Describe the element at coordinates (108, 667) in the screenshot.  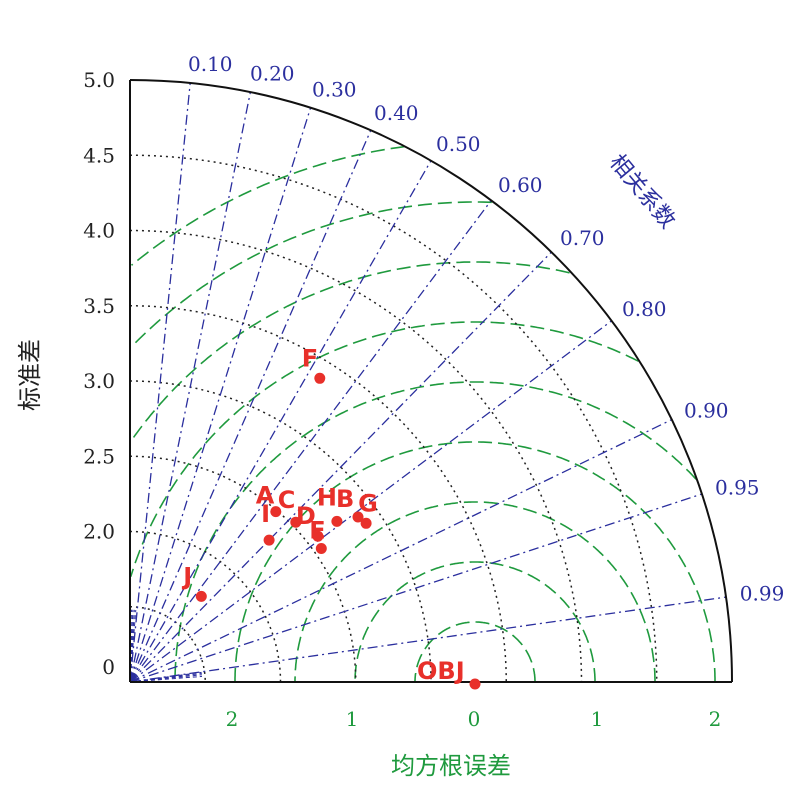
I see `y-tick-label: 0` at that location.